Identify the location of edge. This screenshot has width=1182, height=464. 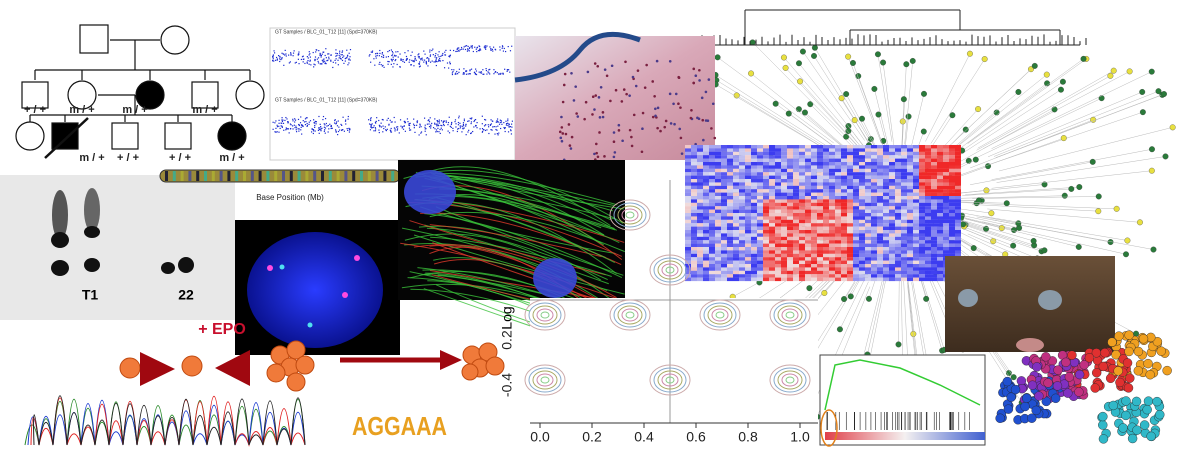
(991, 106).